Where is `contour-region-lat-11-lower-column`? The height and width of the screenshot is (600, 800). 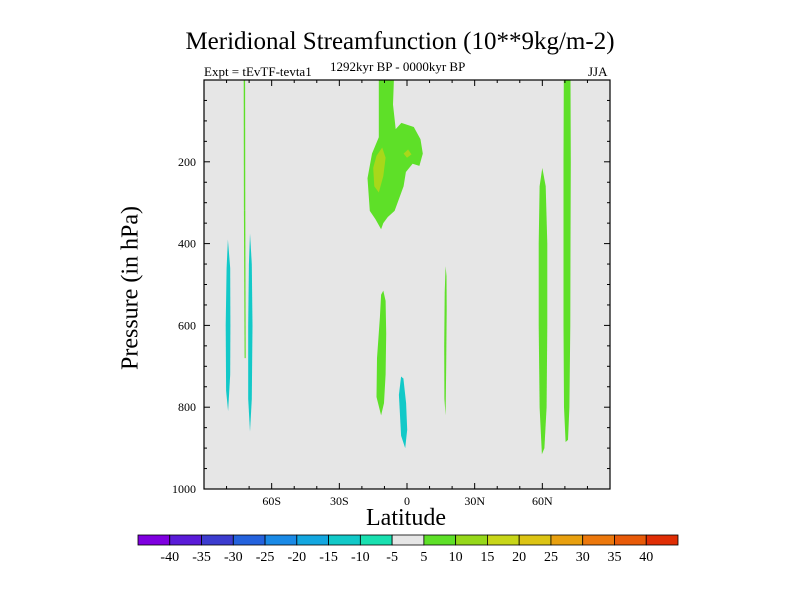
contour-region-lat-11-lower-column is located at coordinates (381, 353).